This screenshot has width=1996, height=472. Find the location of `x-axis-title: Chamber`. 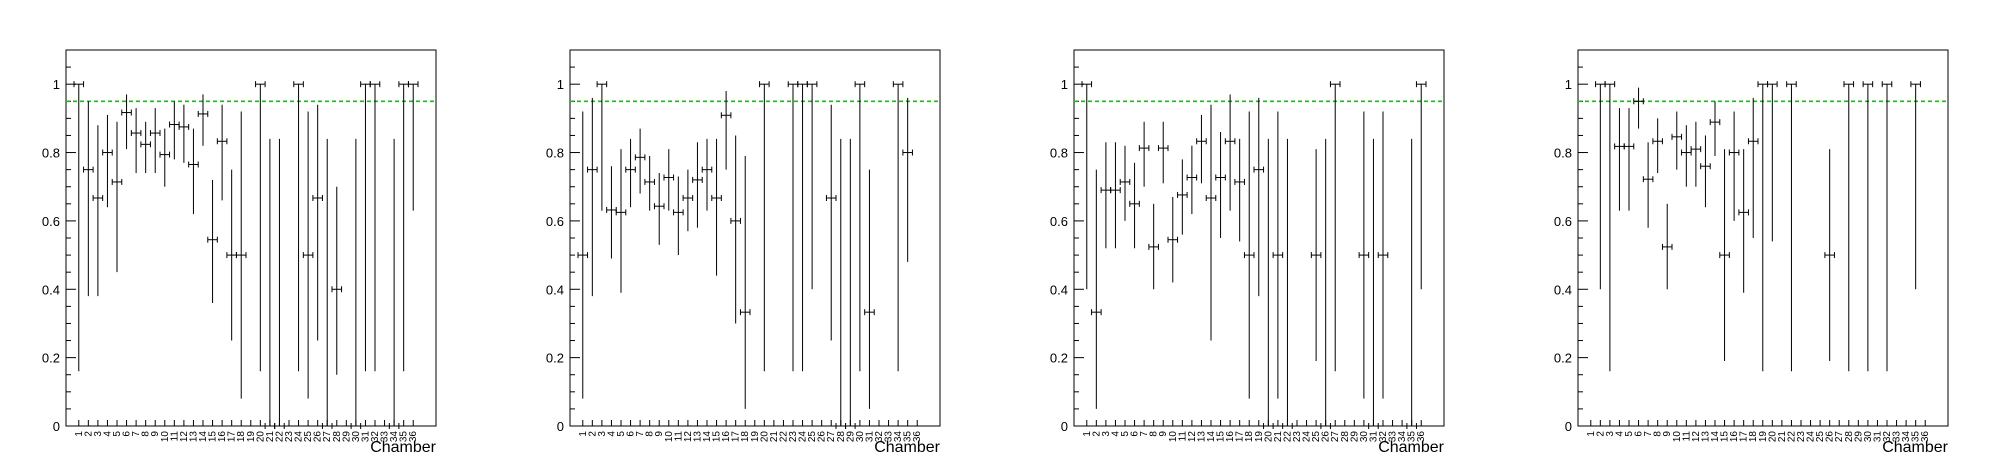

x-axis-title: Chamber is located at coordinates (403, 447).